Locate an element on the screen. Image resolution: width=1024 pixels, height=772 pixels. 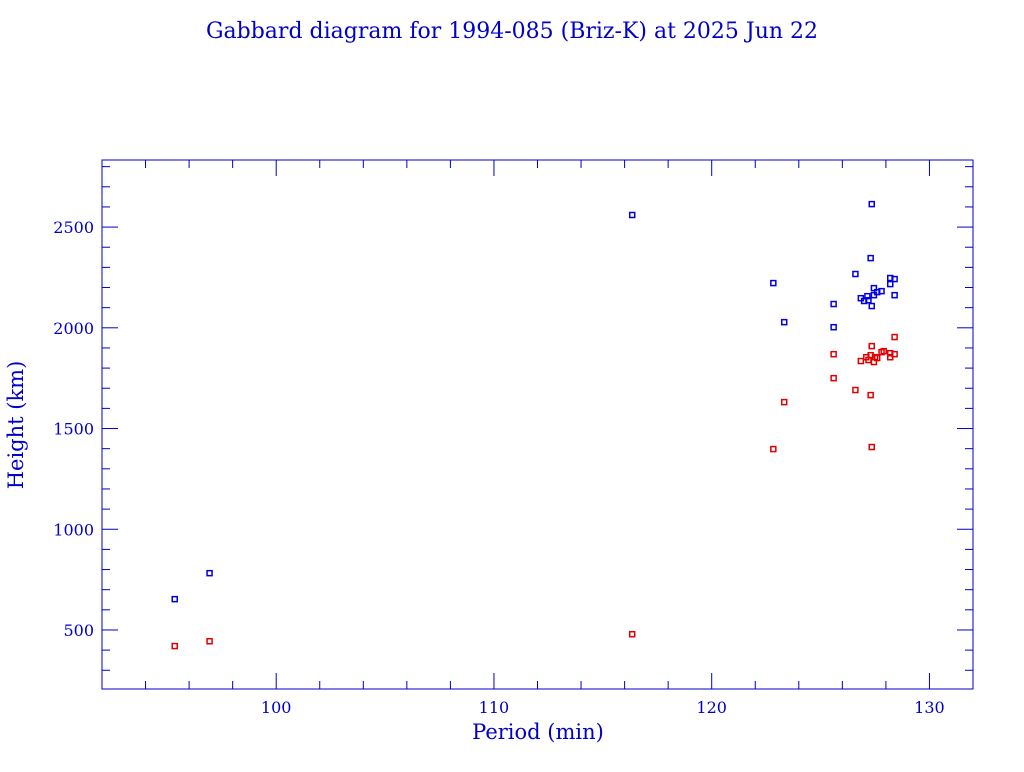
x-tick-label: 110 is located at coordinates (494, 707).